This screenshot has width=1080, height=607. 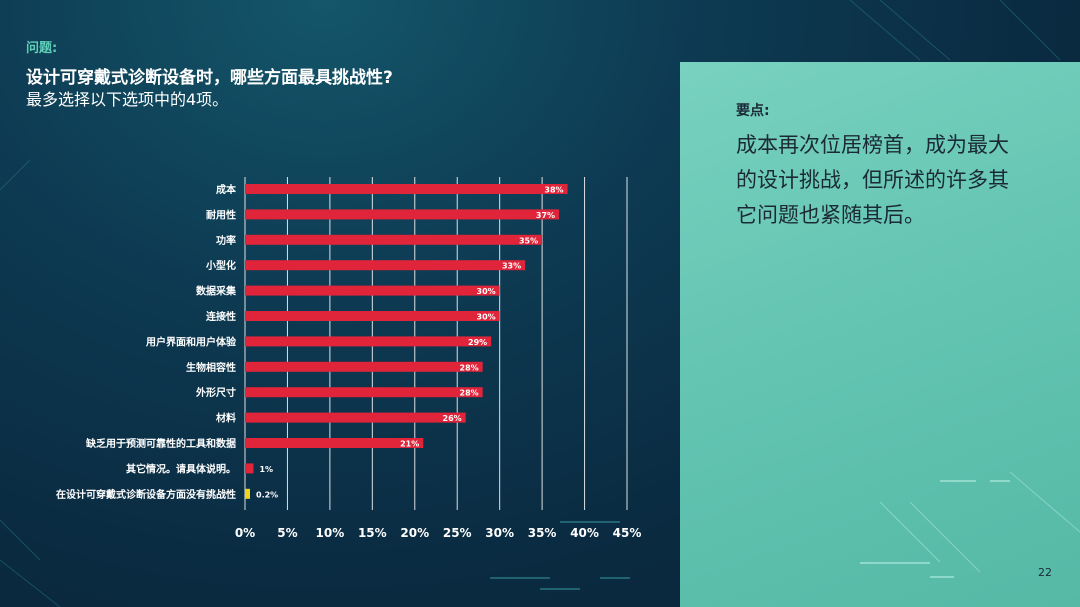 What do you see at coordinates (127, 99) in the screenshot?
I see `question-instruction: 最多选择以下选项中的4项。` at bounding box center [127, 99].